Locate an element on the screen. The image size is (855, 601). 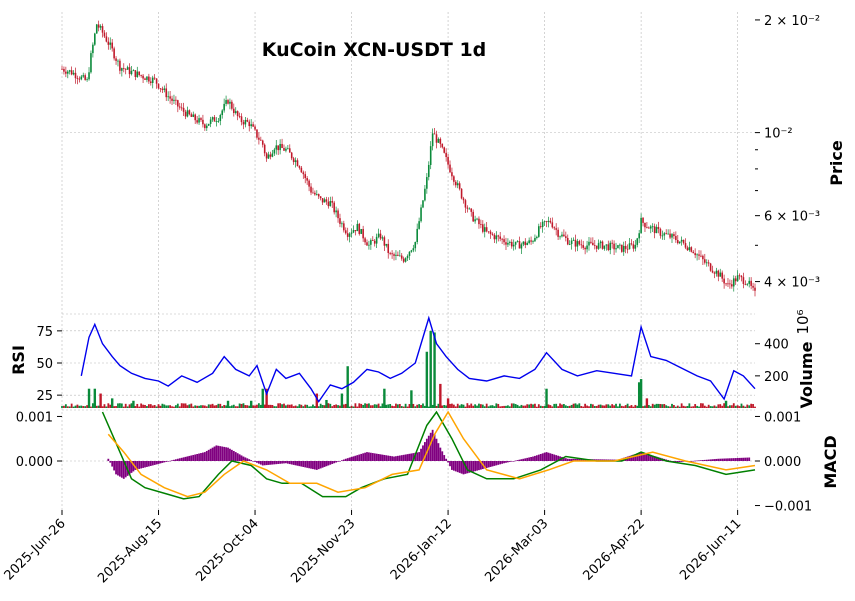
x-tick-label: 2026-Jun-11 is located at coordinates (710, 549).